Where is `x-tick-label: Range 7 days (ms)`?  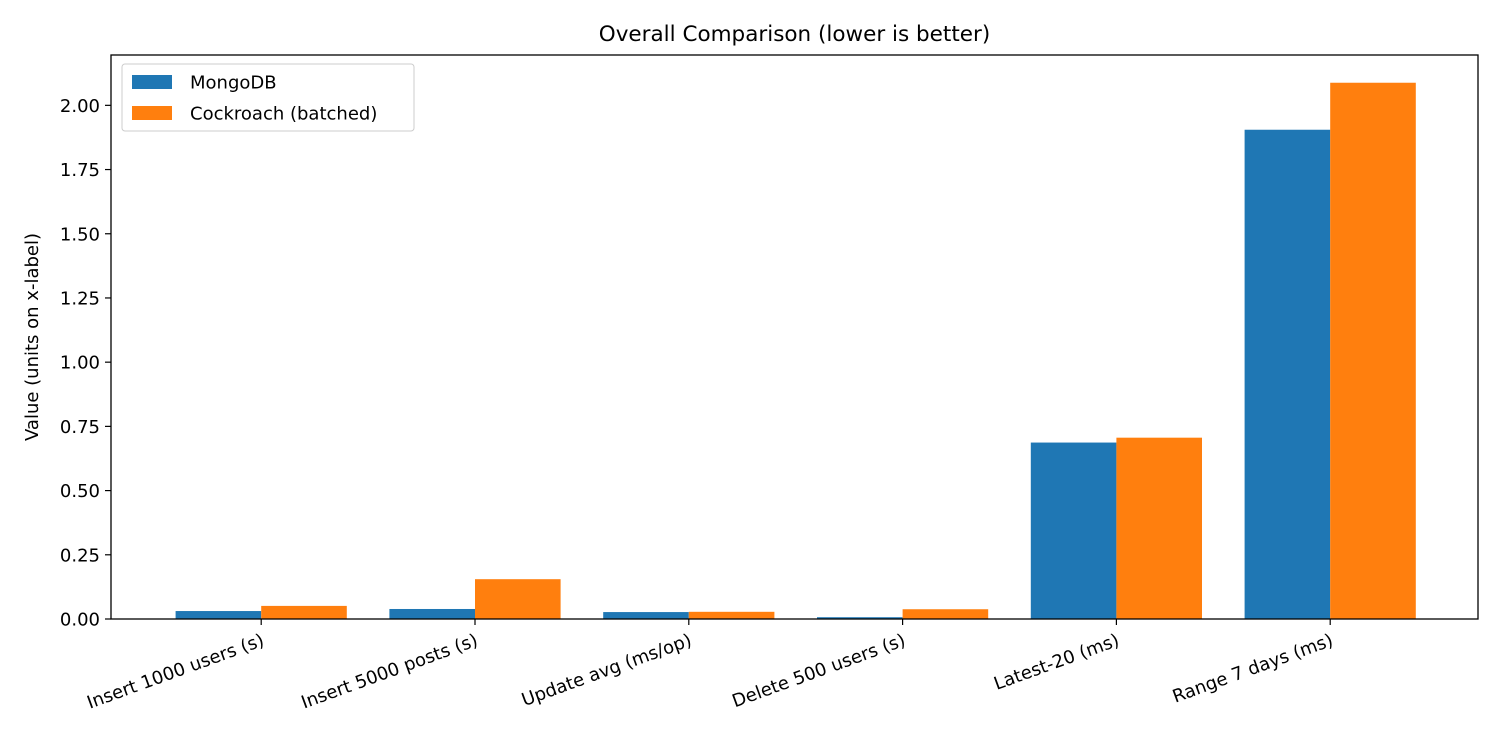 x-tick-label: Range 7 days (ms) is located at coordinates (1253, 669).